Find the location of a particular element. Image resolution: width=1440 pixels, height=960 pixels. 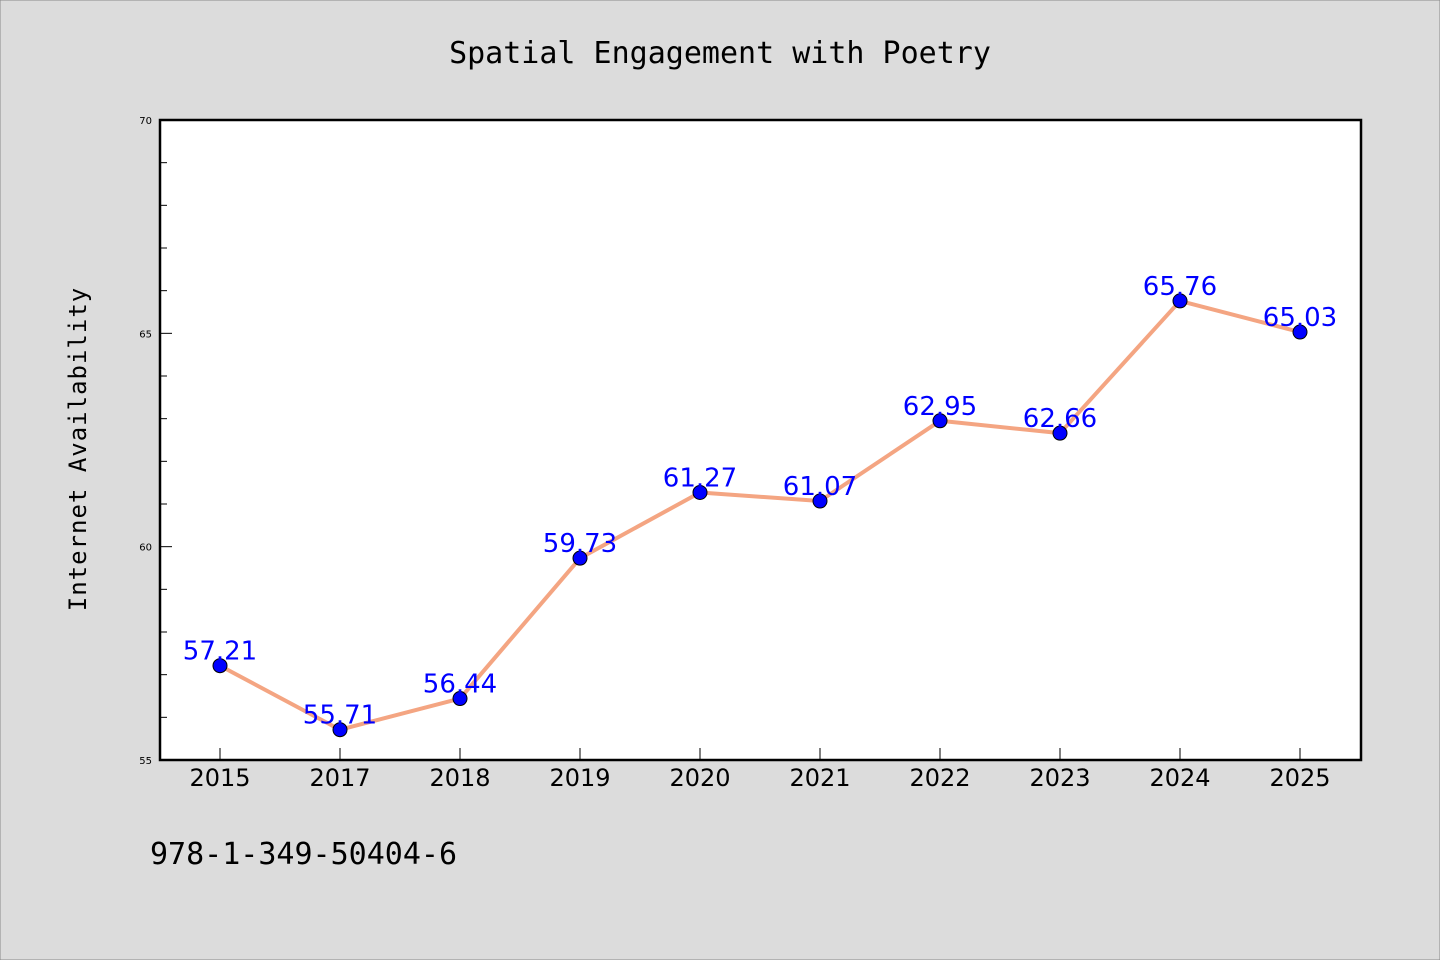

x-tick-label: 2021 is located at coordinates (819, 778).